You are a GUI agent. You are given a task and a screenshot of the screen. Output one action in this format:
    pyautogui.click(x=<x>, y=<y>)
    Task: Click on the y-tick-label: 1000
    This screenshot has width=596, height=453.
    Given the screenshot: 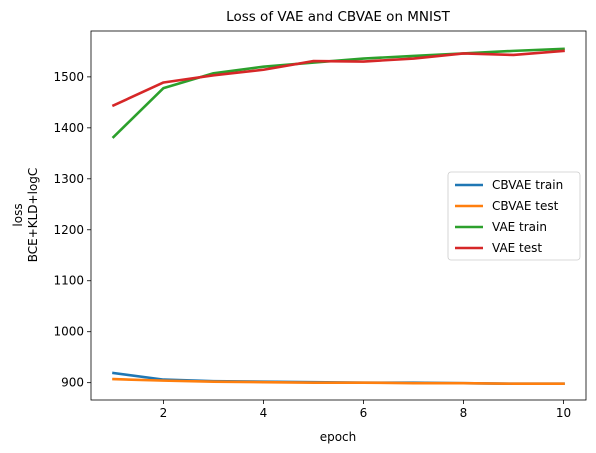 What is the action you would take?
    pyautogui.click(x=68, y=332)
    